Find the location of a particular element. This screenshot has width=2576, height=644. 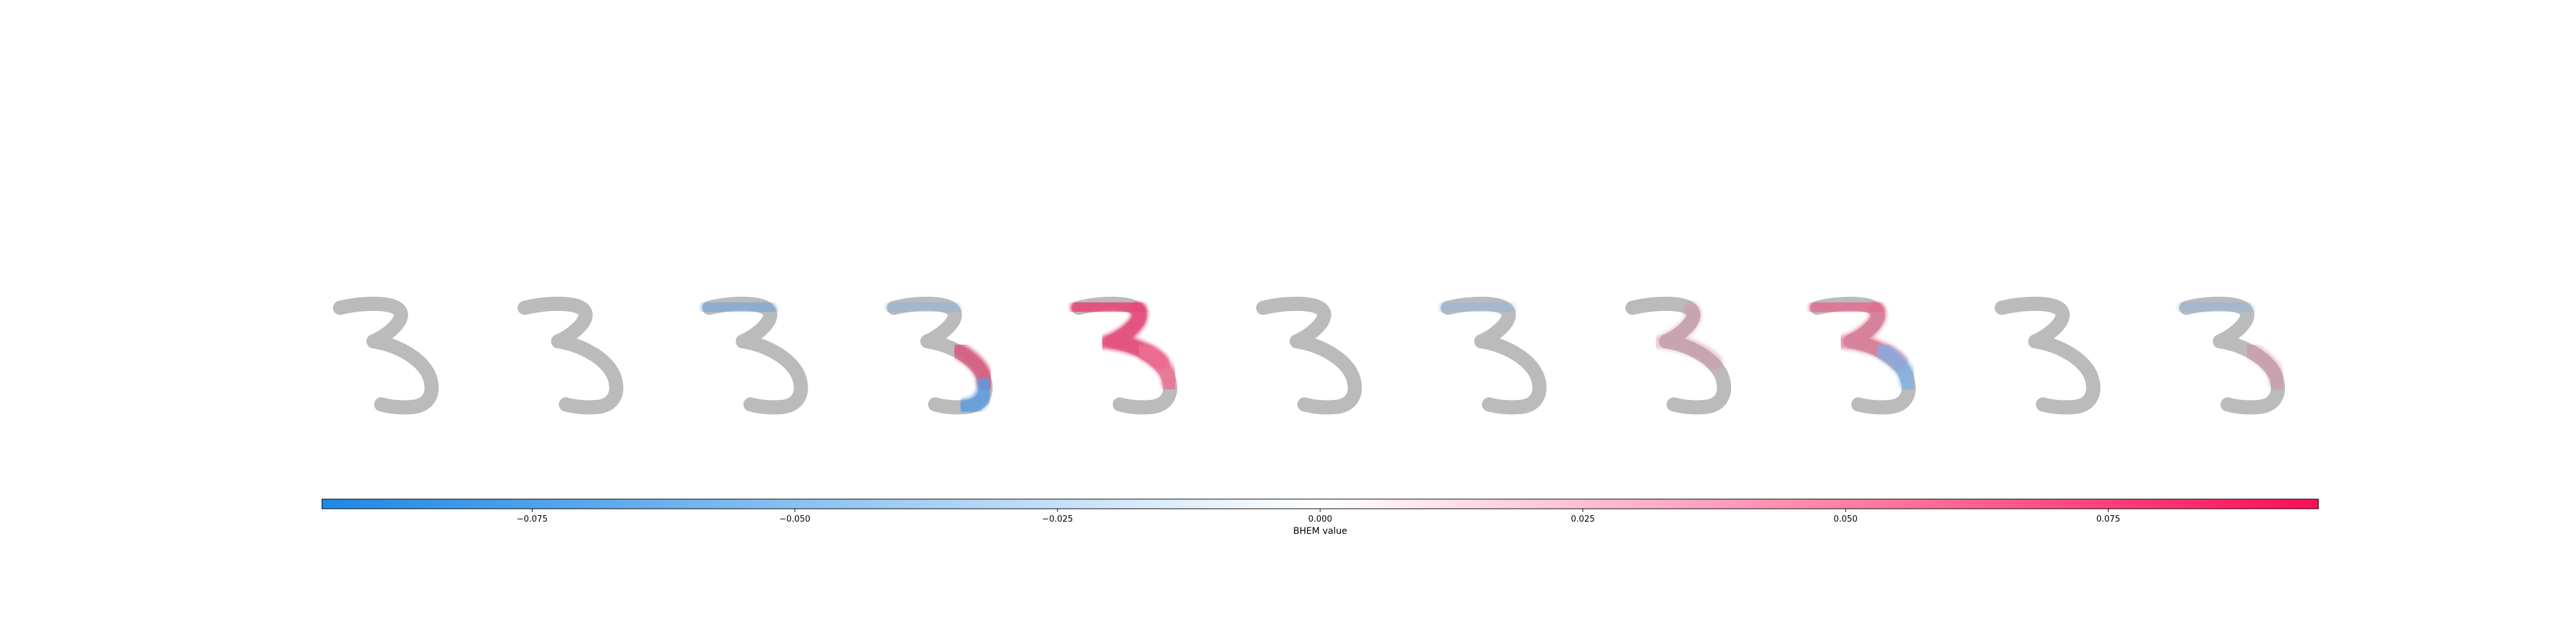

colorbar-ticks: −0.075 −0.050 −0.025 0.000 0.025 0.050 0.075 is located at coordinates (1318, 516).